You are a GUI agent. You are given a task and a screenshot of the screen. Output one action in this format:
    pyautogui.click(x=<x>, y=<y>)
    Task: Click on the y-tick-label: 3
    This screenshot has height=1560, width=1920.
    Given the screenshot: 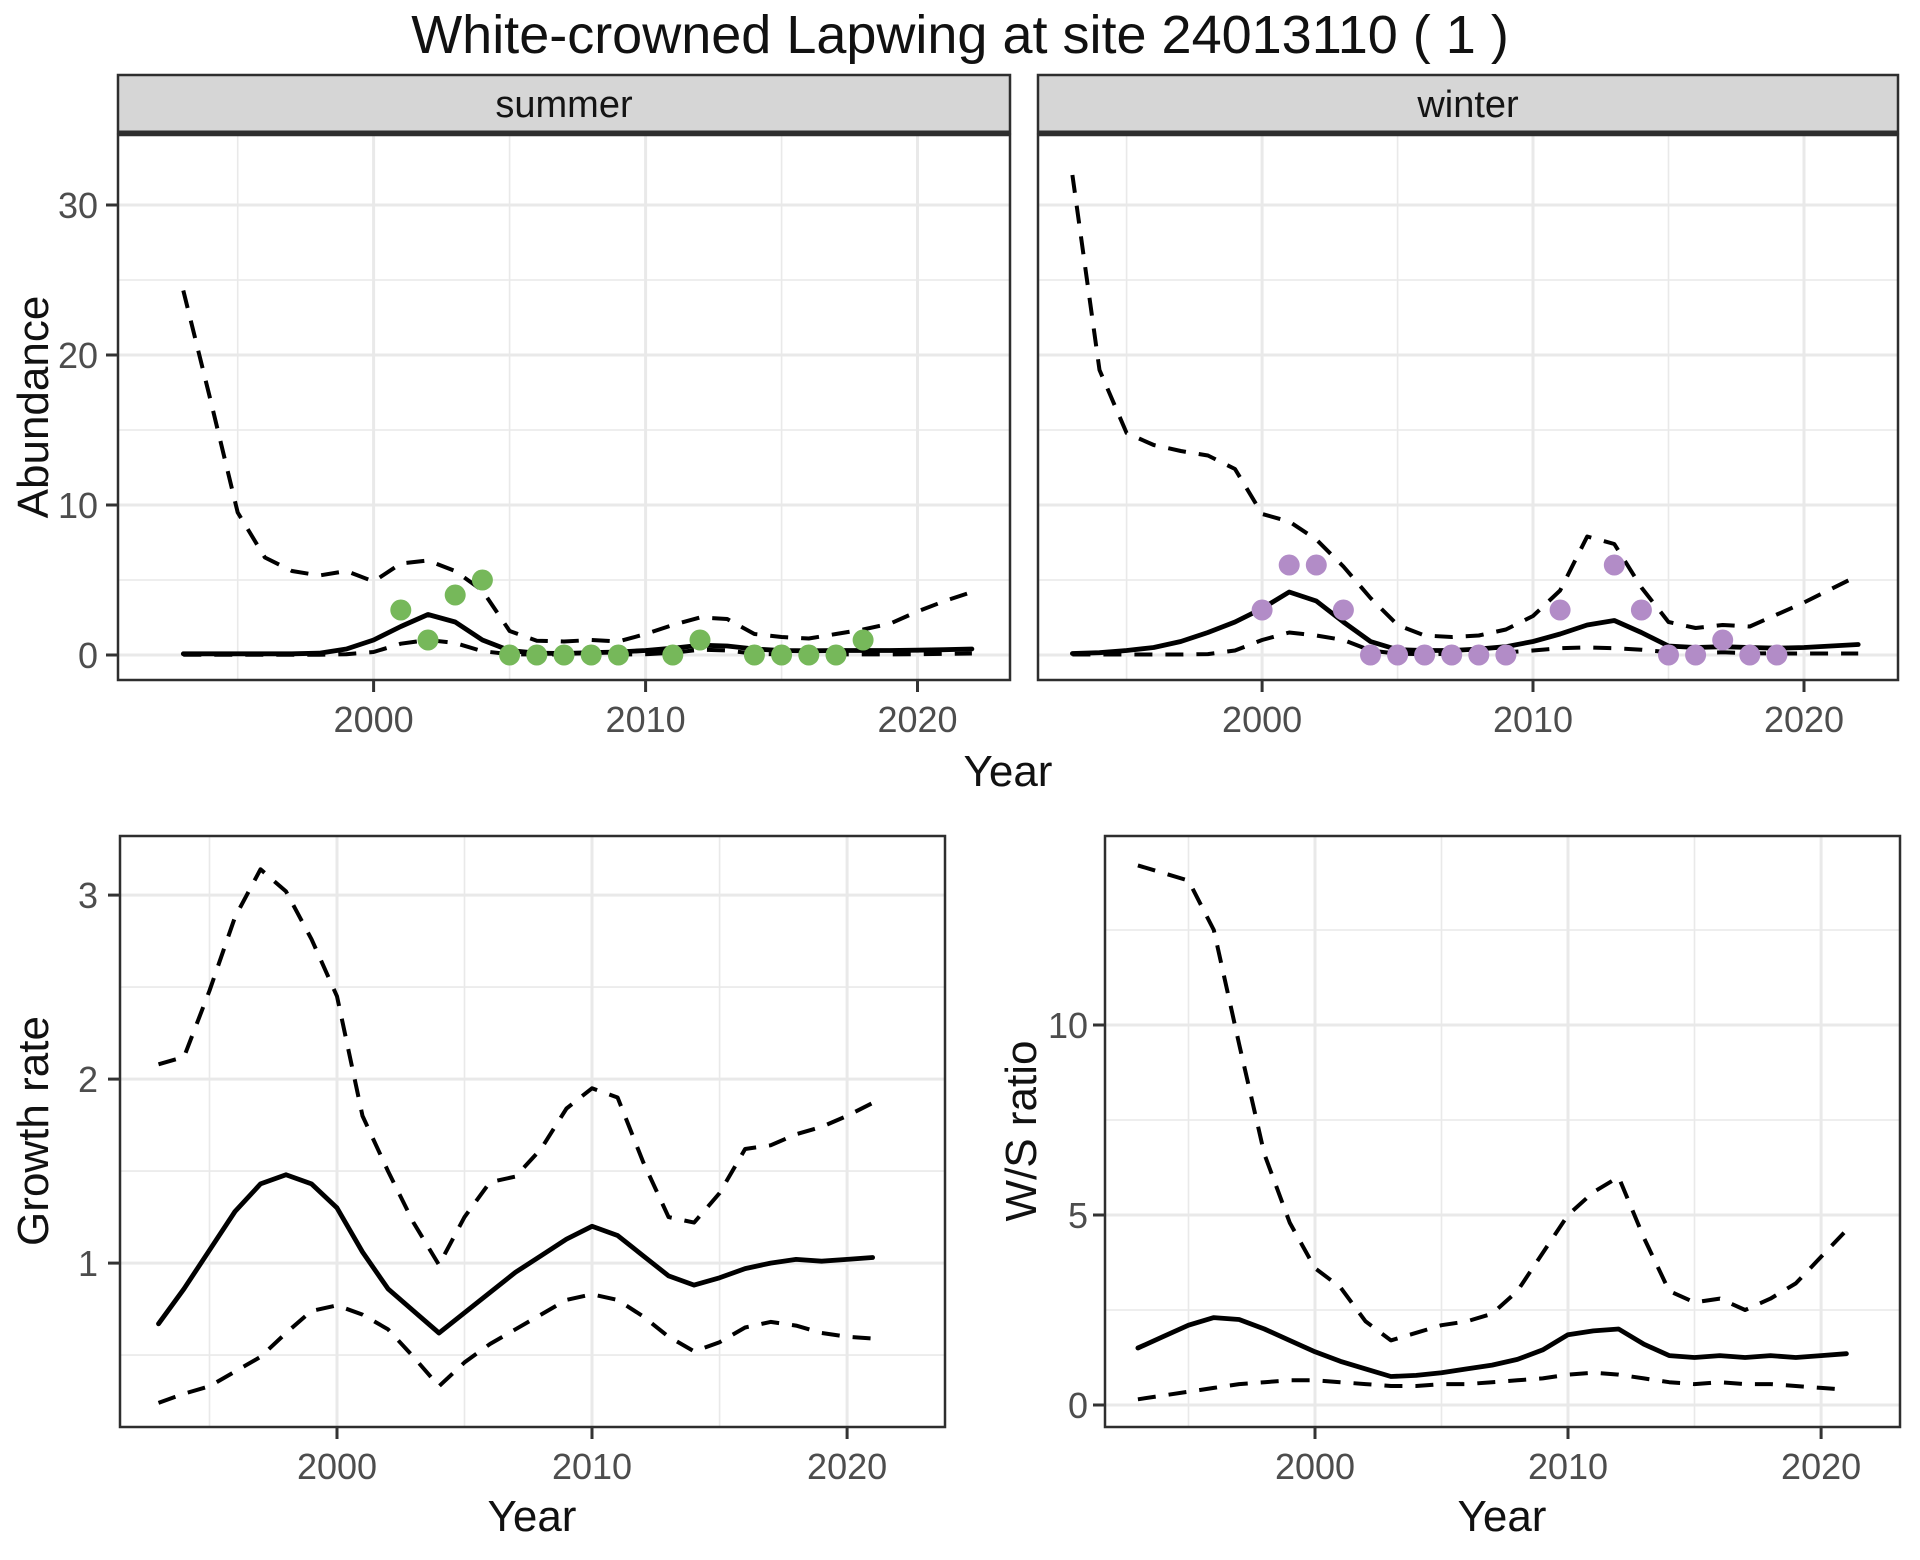 What is the action you would take?
    pyautogui.click(x=88, y=895)
    